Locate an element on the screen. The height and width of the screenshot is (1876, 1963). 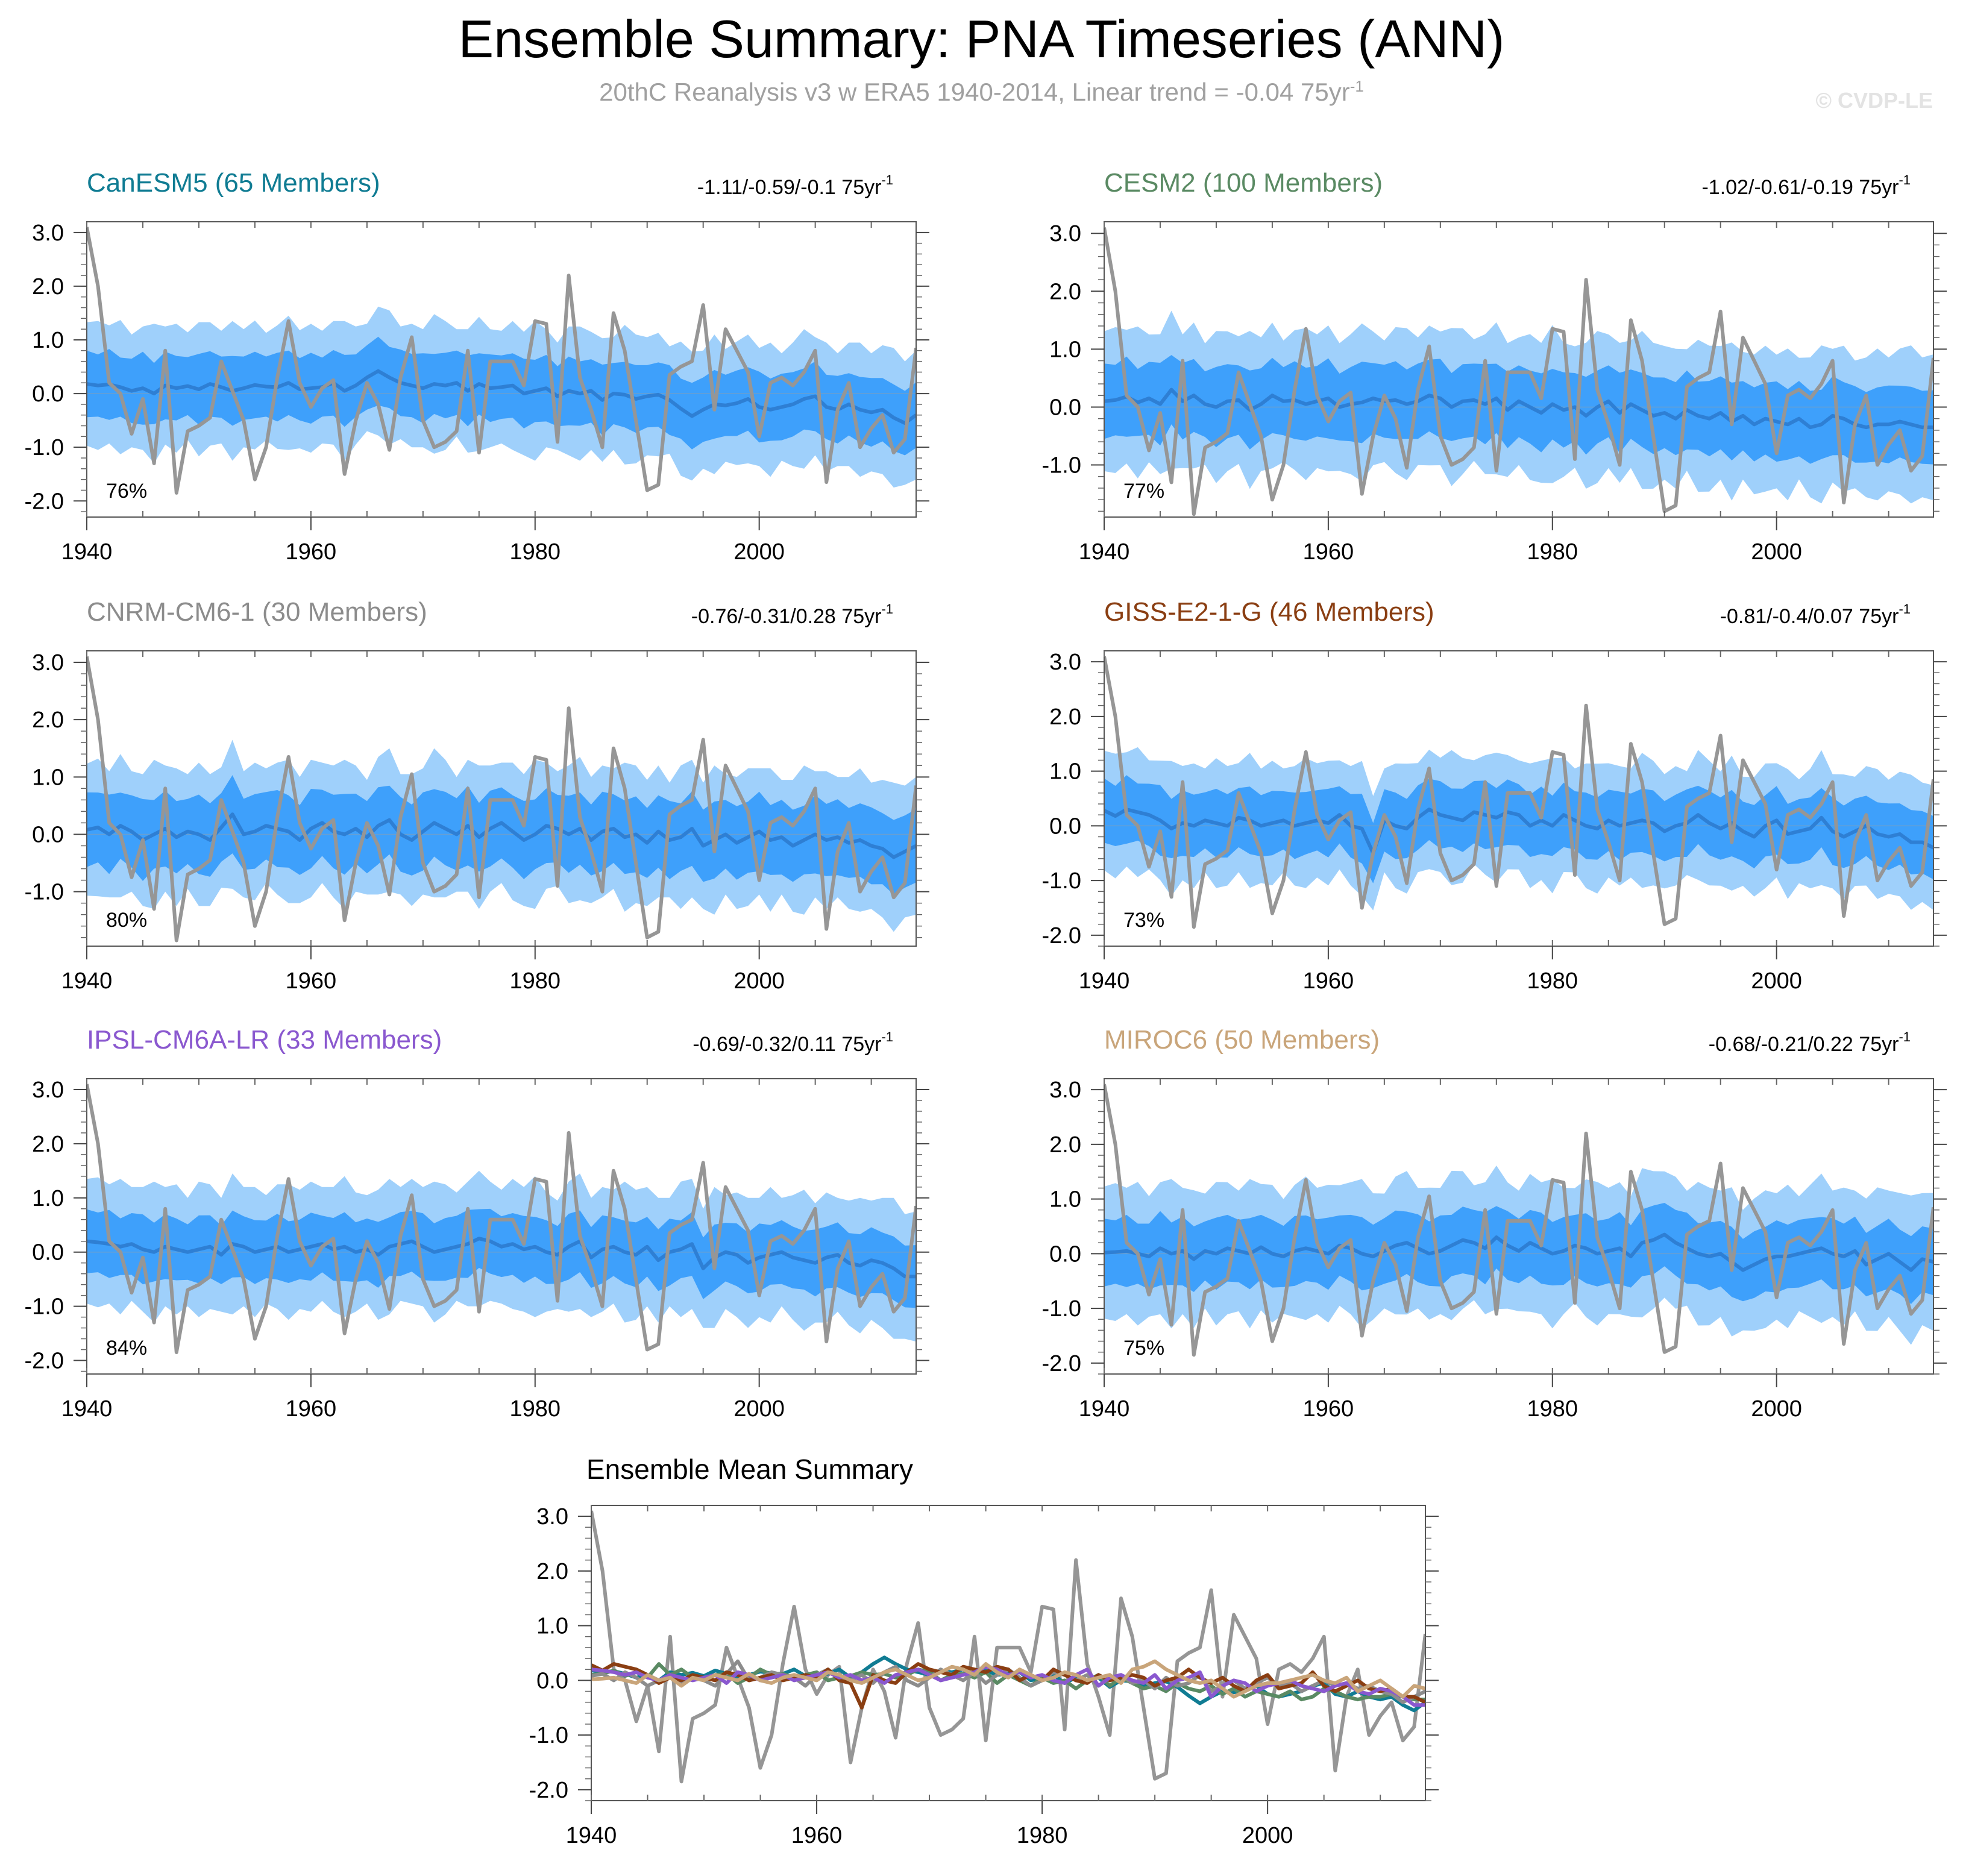
panel-4-ensemble-mean-line is located at coordinates (1518, 832).